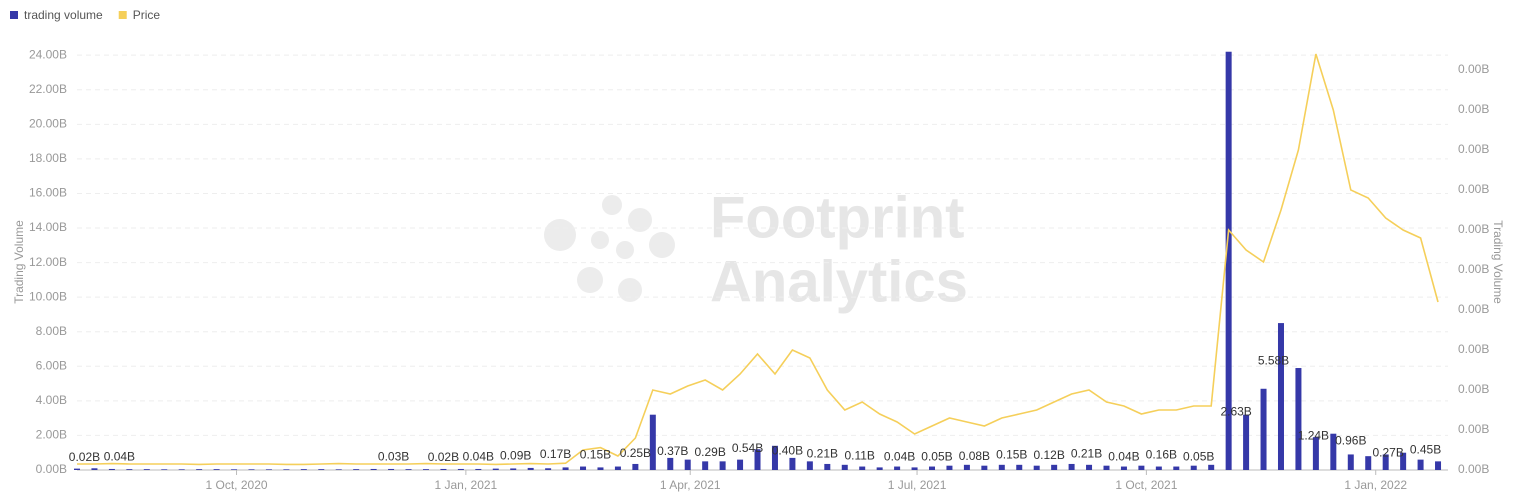 This screenshot has height=503, width=1528. Describe the element at coordinates (1273, 361) in the screenshot. I see `data-label: 5.58B` at that location.